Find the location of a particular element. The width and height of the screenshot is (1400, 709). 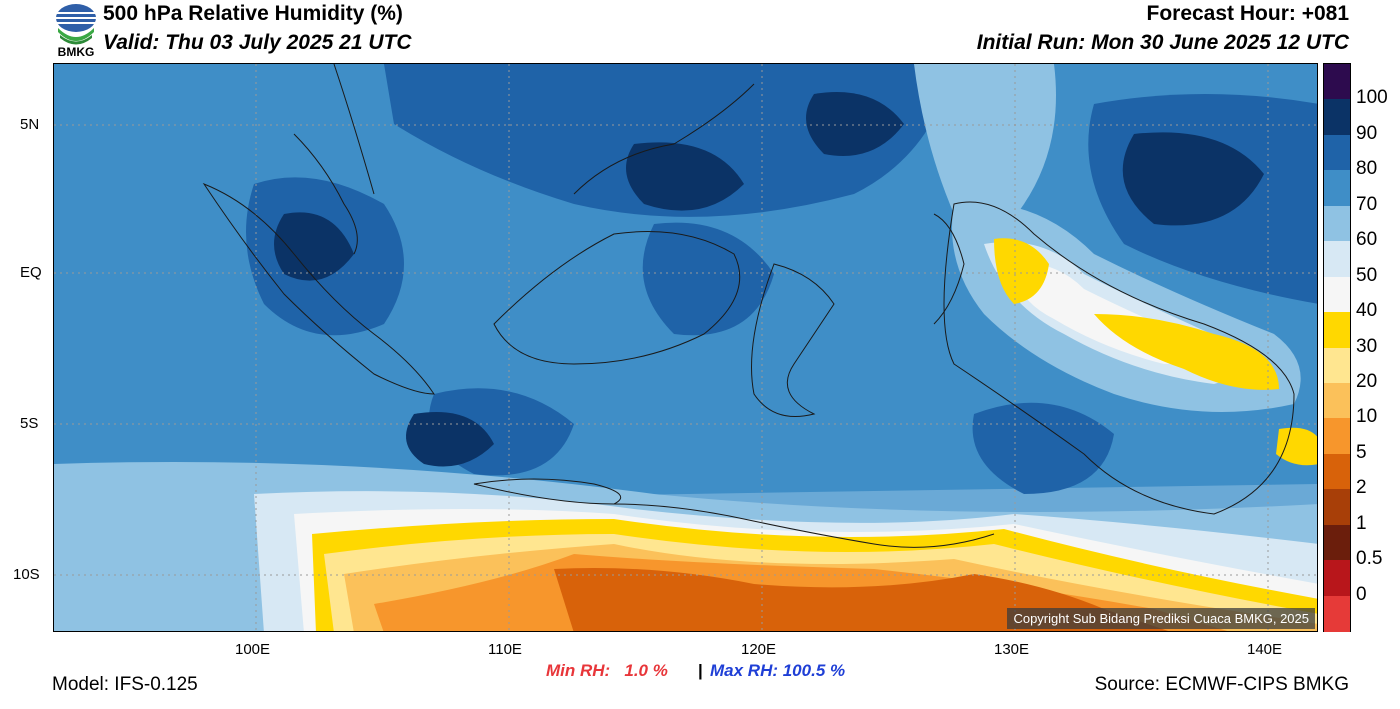

lat-label-5s: 5S is located at coordinates (29, 423).